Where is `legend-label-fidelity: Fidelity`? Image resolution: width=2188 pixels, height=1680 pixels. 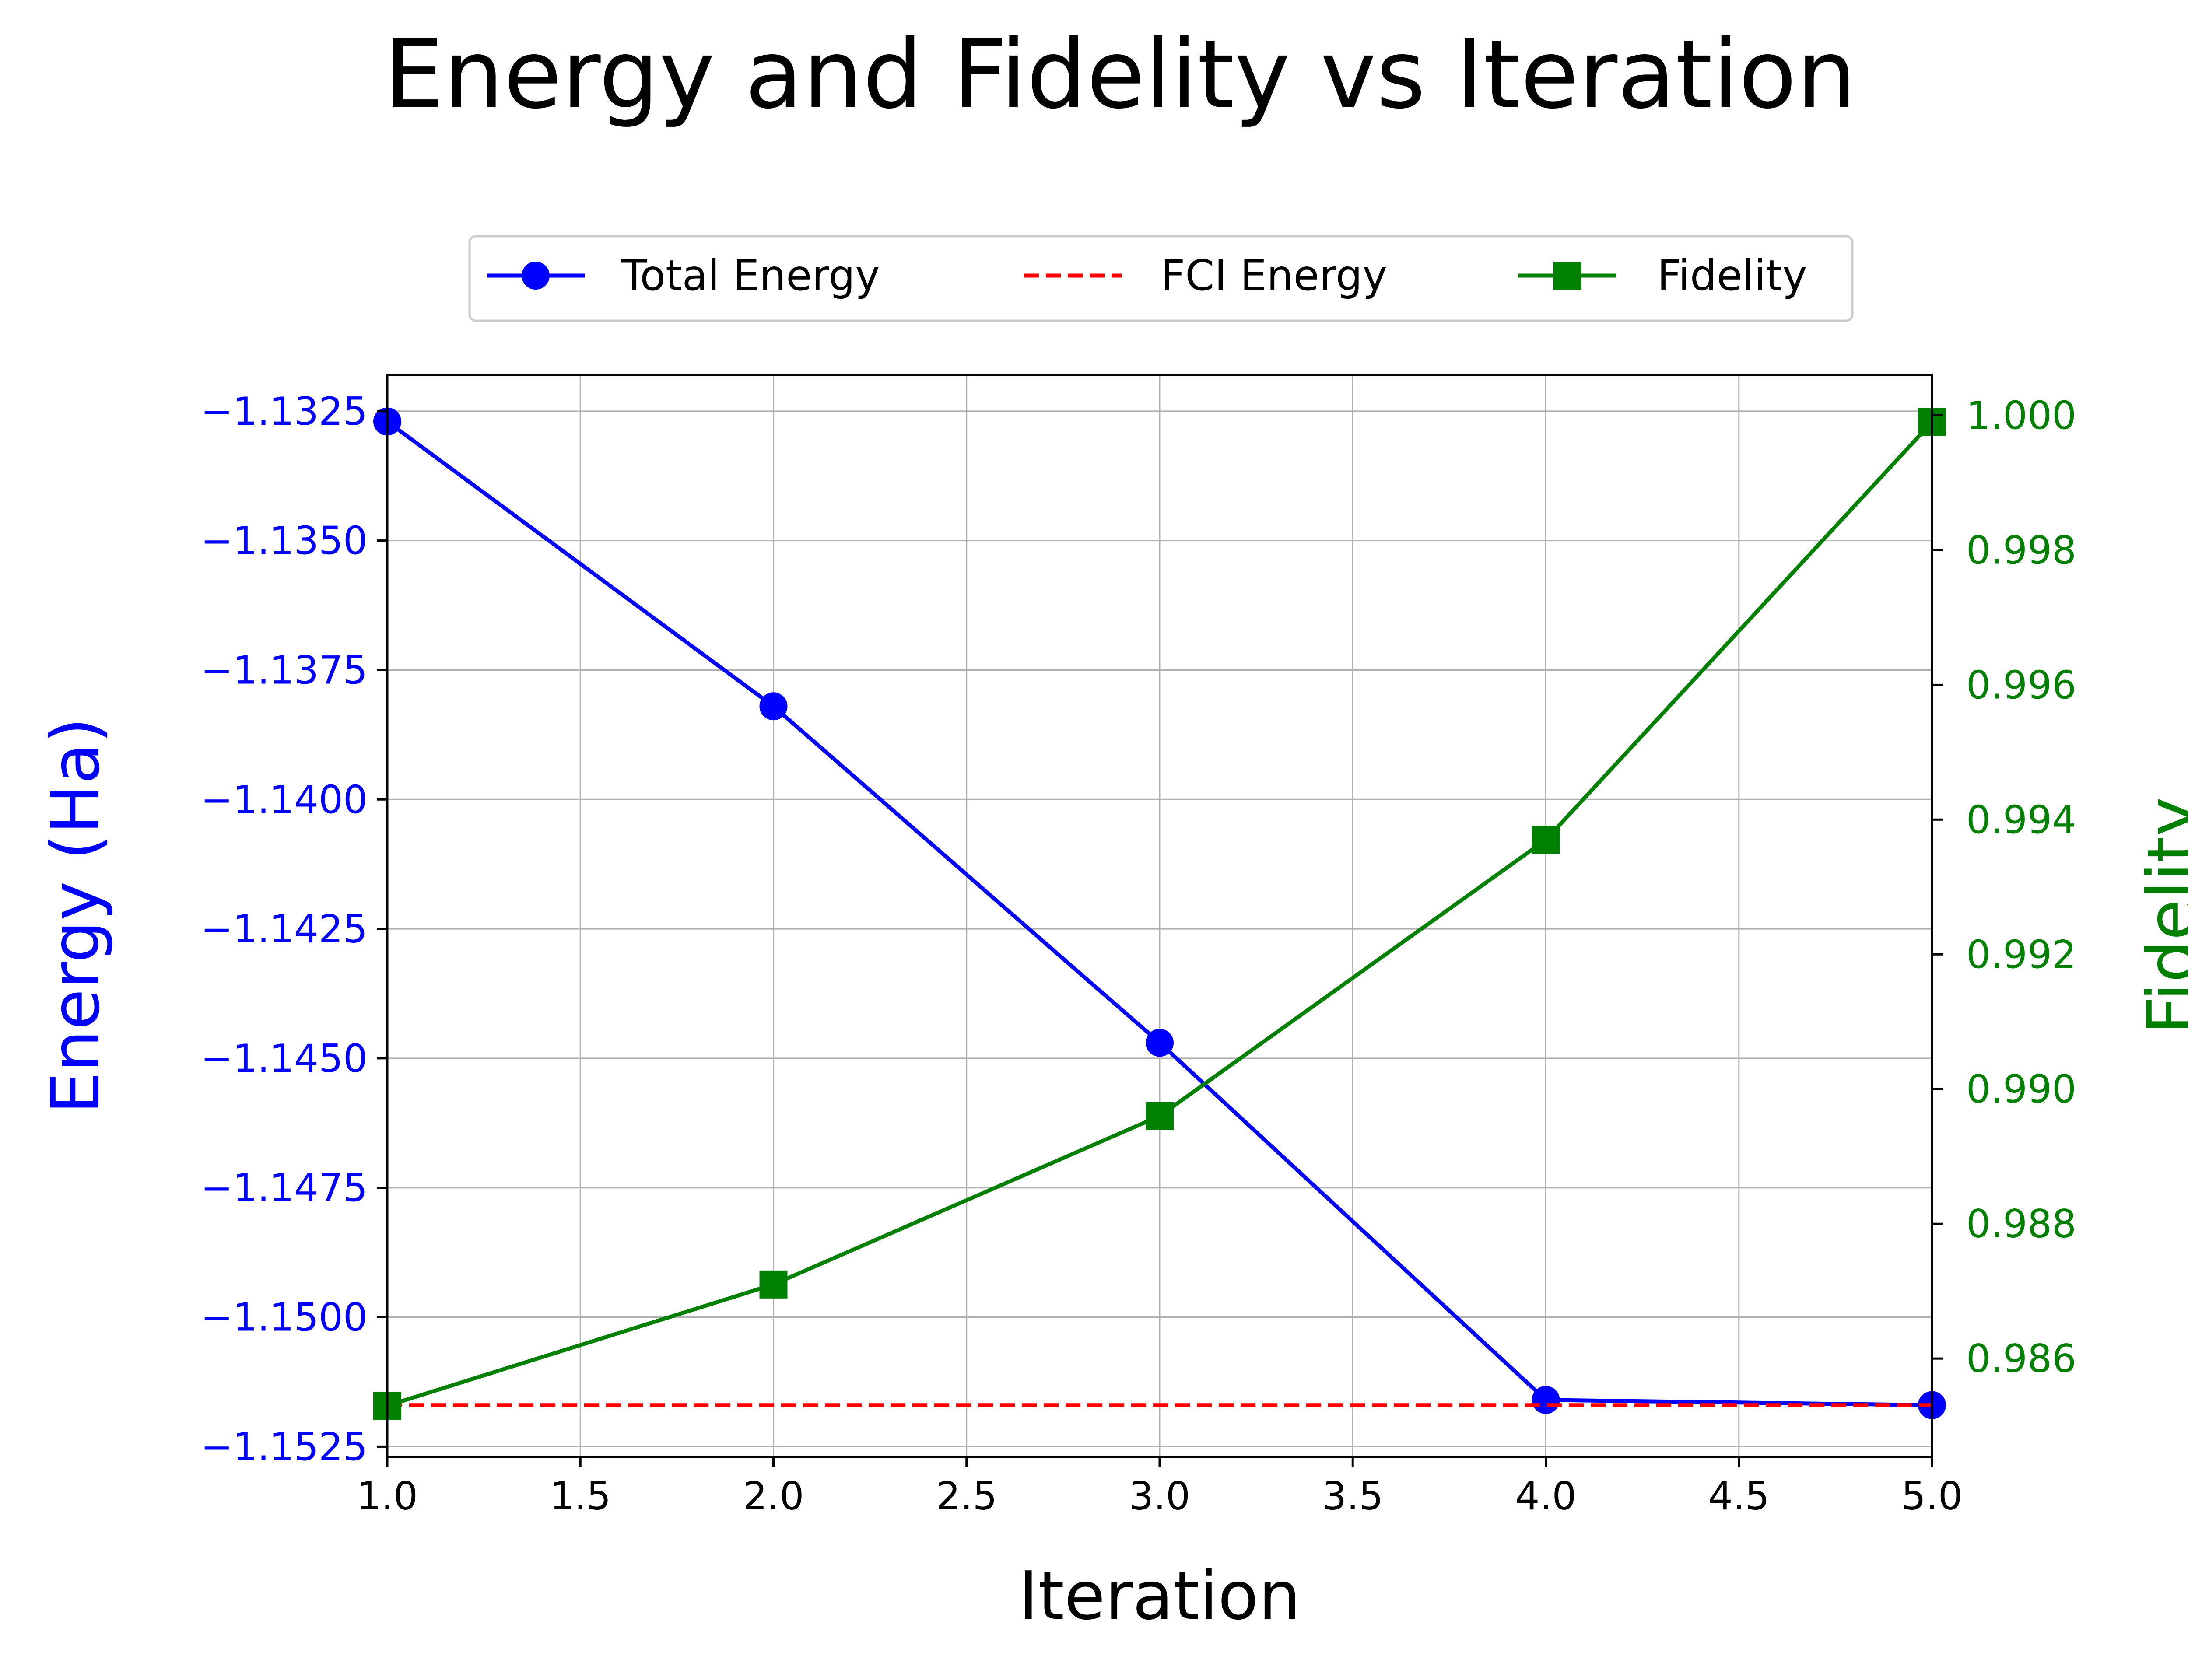
legend-label-fidelity: Fidelity is located at coordinates (1732, 275).